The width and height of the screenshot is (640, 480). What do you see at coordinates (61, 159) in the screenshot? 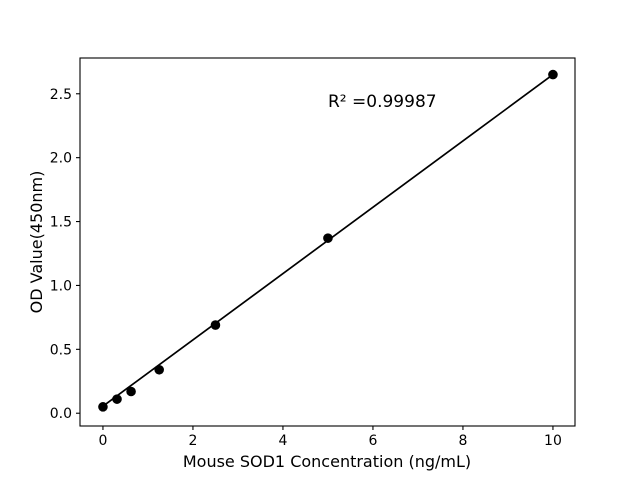
I see `y-tick-label: 2.0` at bounding box center [61, 159].